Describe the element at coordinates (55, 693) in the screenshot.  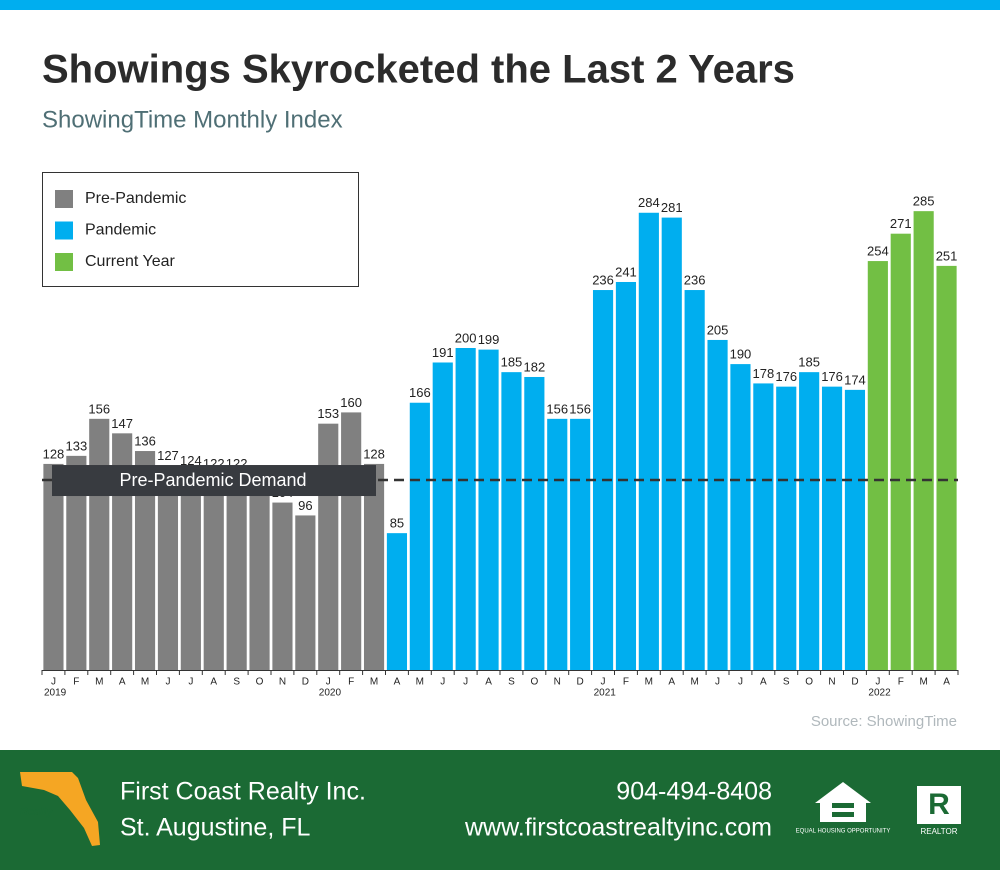
I see `year-label: 2019` at that location.